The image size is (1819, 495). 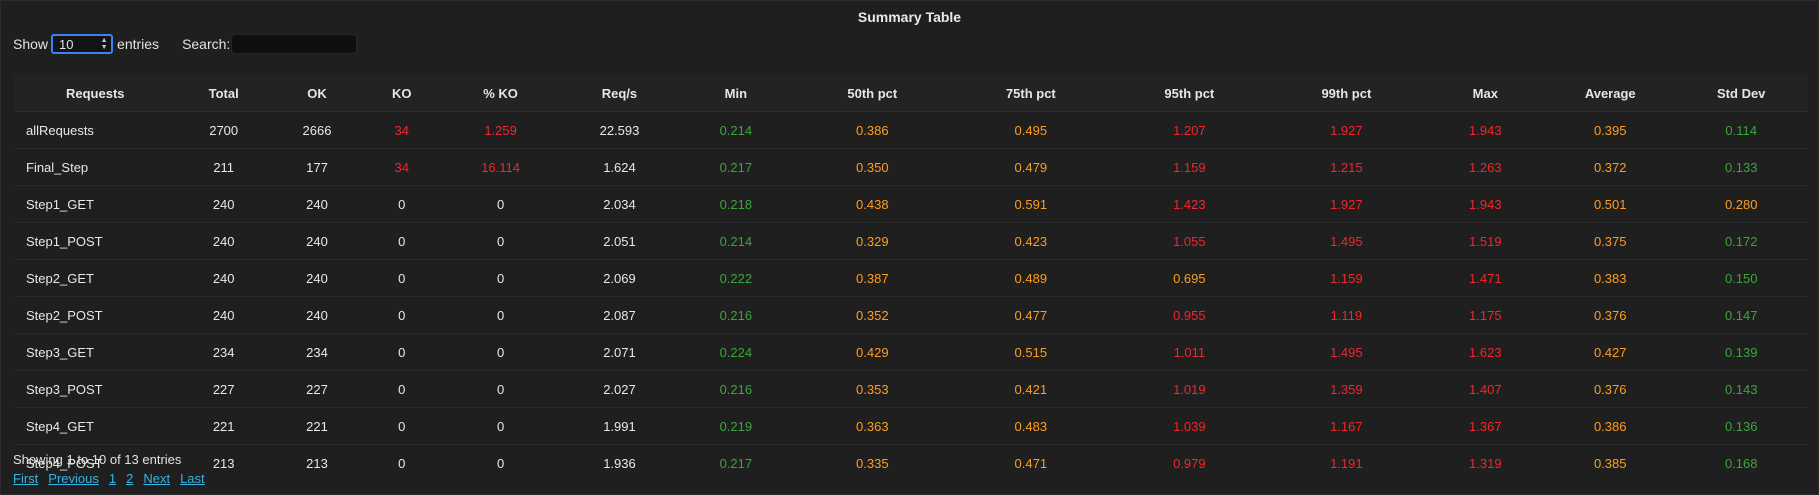 What do you see at coordinates (95, 130) in the screenshot?
I see `request-name-cell: allRequests` at bounding box center [95, 130].